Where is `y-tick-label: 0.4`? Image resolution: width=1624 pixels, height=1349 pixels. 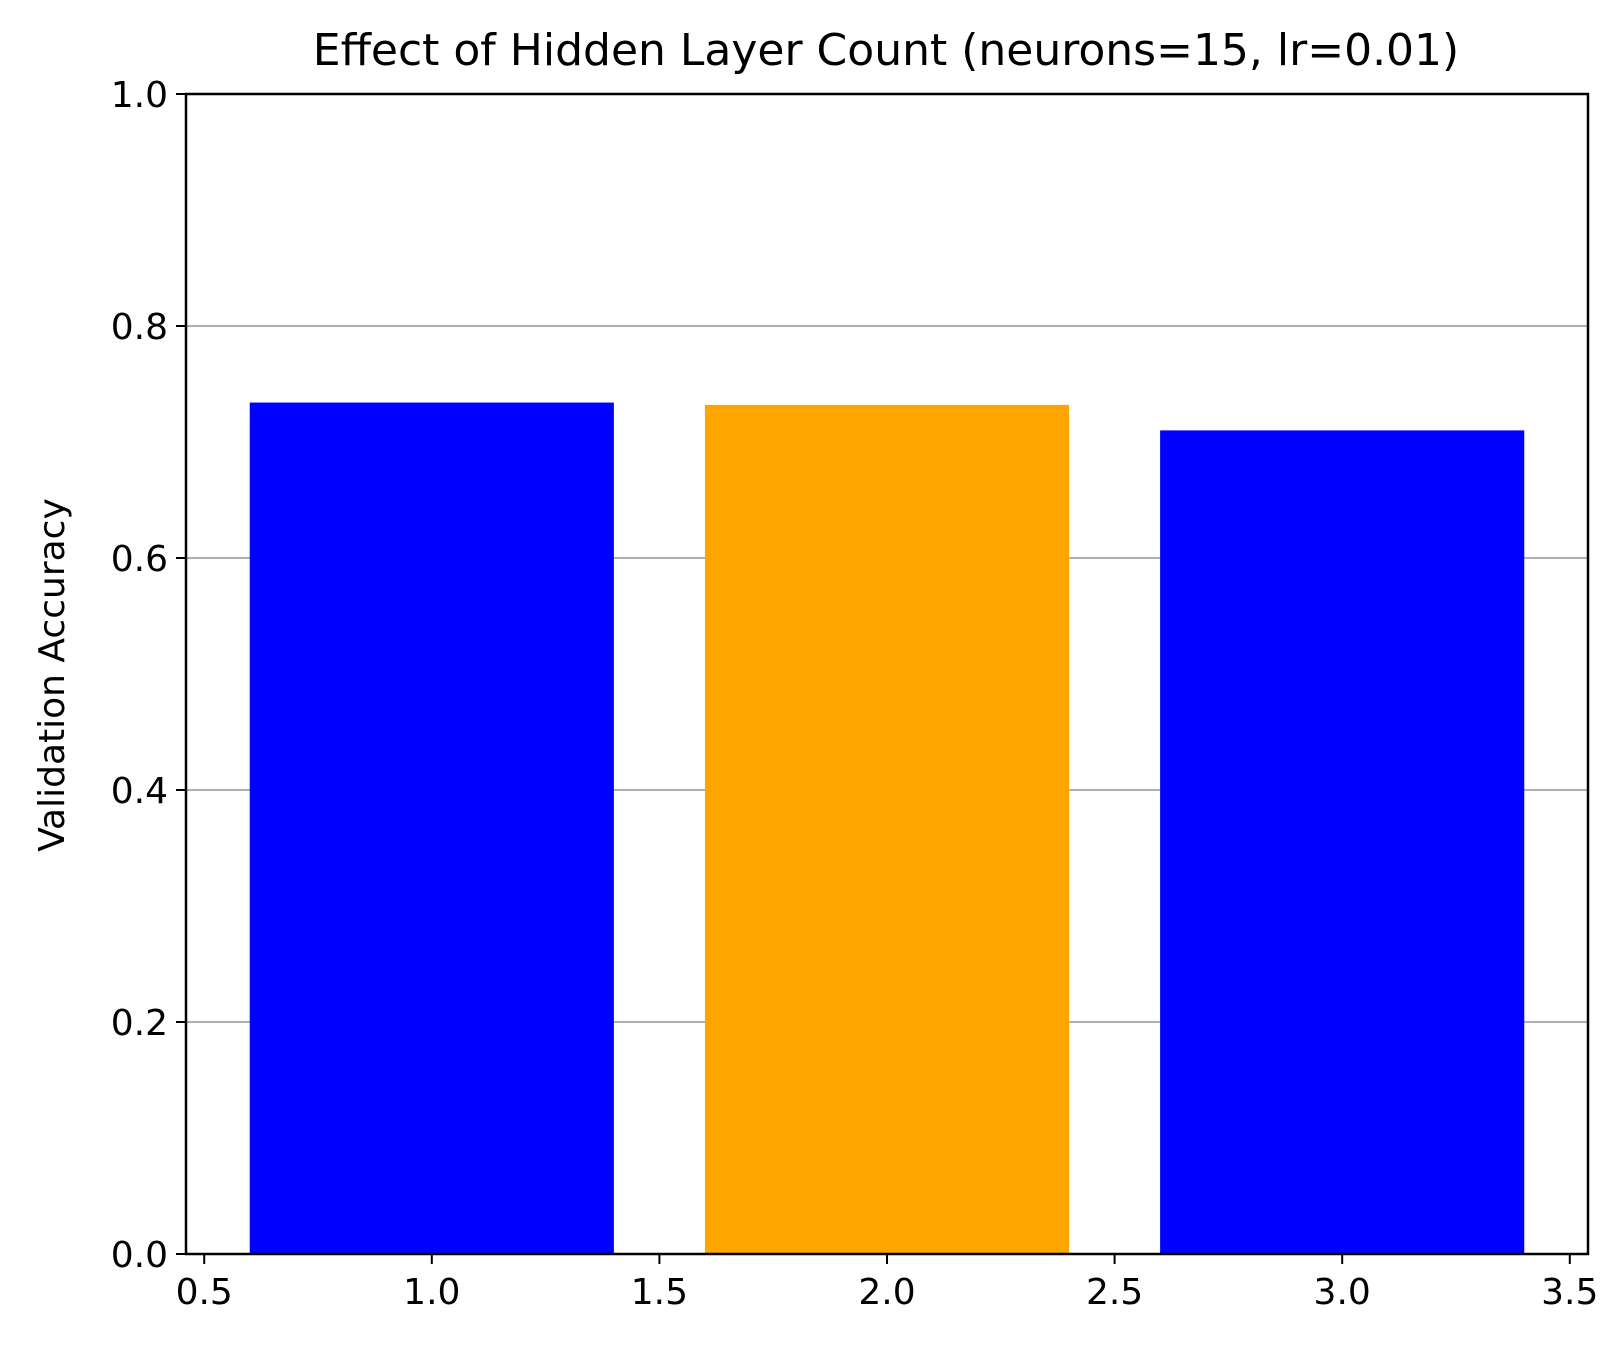 y-tick-label: 0.4 is located at coordinates (139, 791).